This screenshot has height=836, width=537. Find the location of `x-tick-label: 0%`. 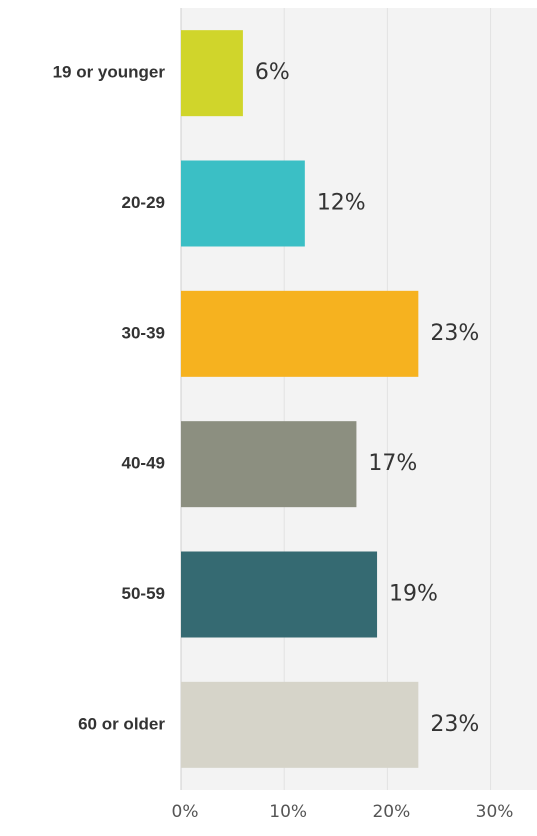

x-tick-label: 0% is located at coordinates (185, 812).